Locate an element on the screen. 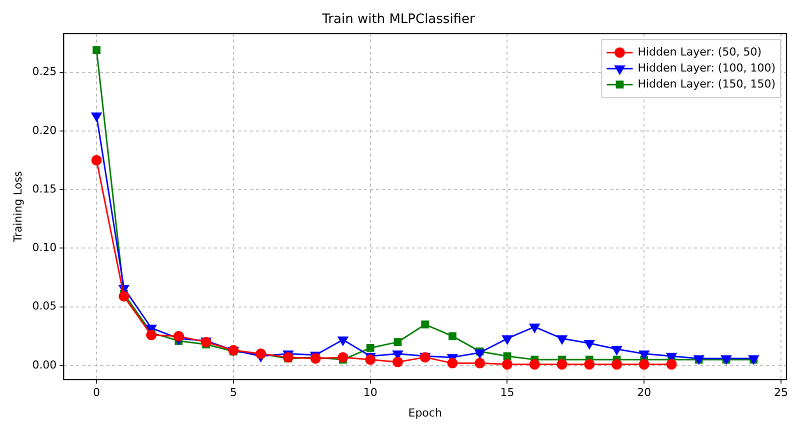 The height and width of the screenshot is (432, 801). chart-title: Train with MLPClassifier is located at coordinates (398, 20).